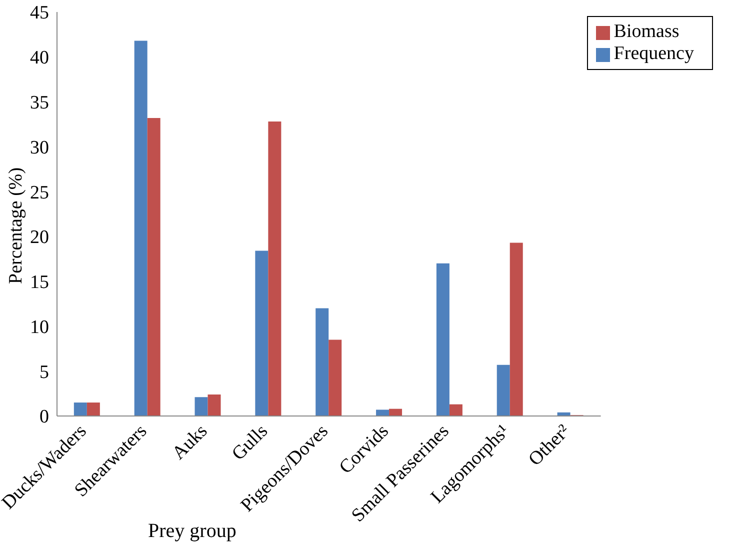  What do you see at coordinates (39, 58) in the screenshot?
I see `y-tick-label: 40` at bounding box center [39, 58].